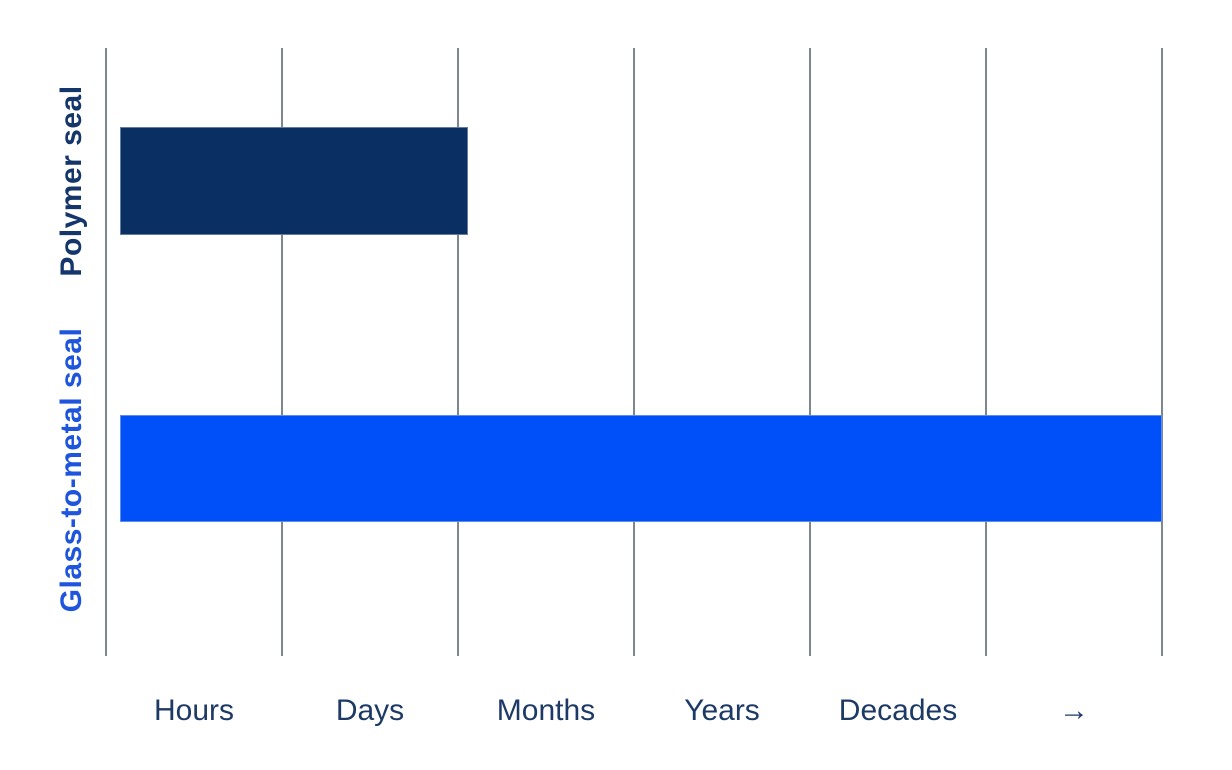  What do you see at coordinates (722, 710) in the screenshot?
I see `x-tick-label-years: Years` at bounding box center [722, 710].